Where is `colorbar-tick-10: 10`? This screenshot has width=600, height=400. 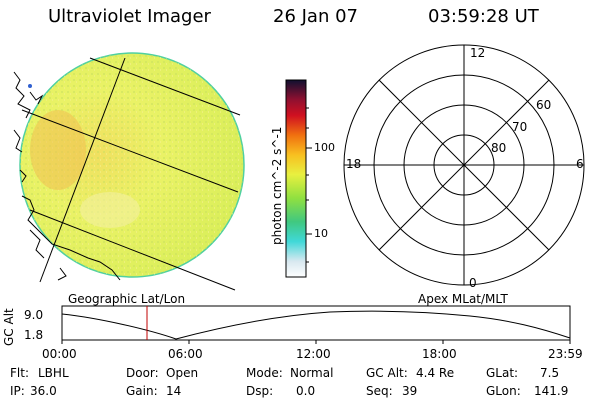 colorbar-tick-10: 10 is located at coordinates (321, 233).